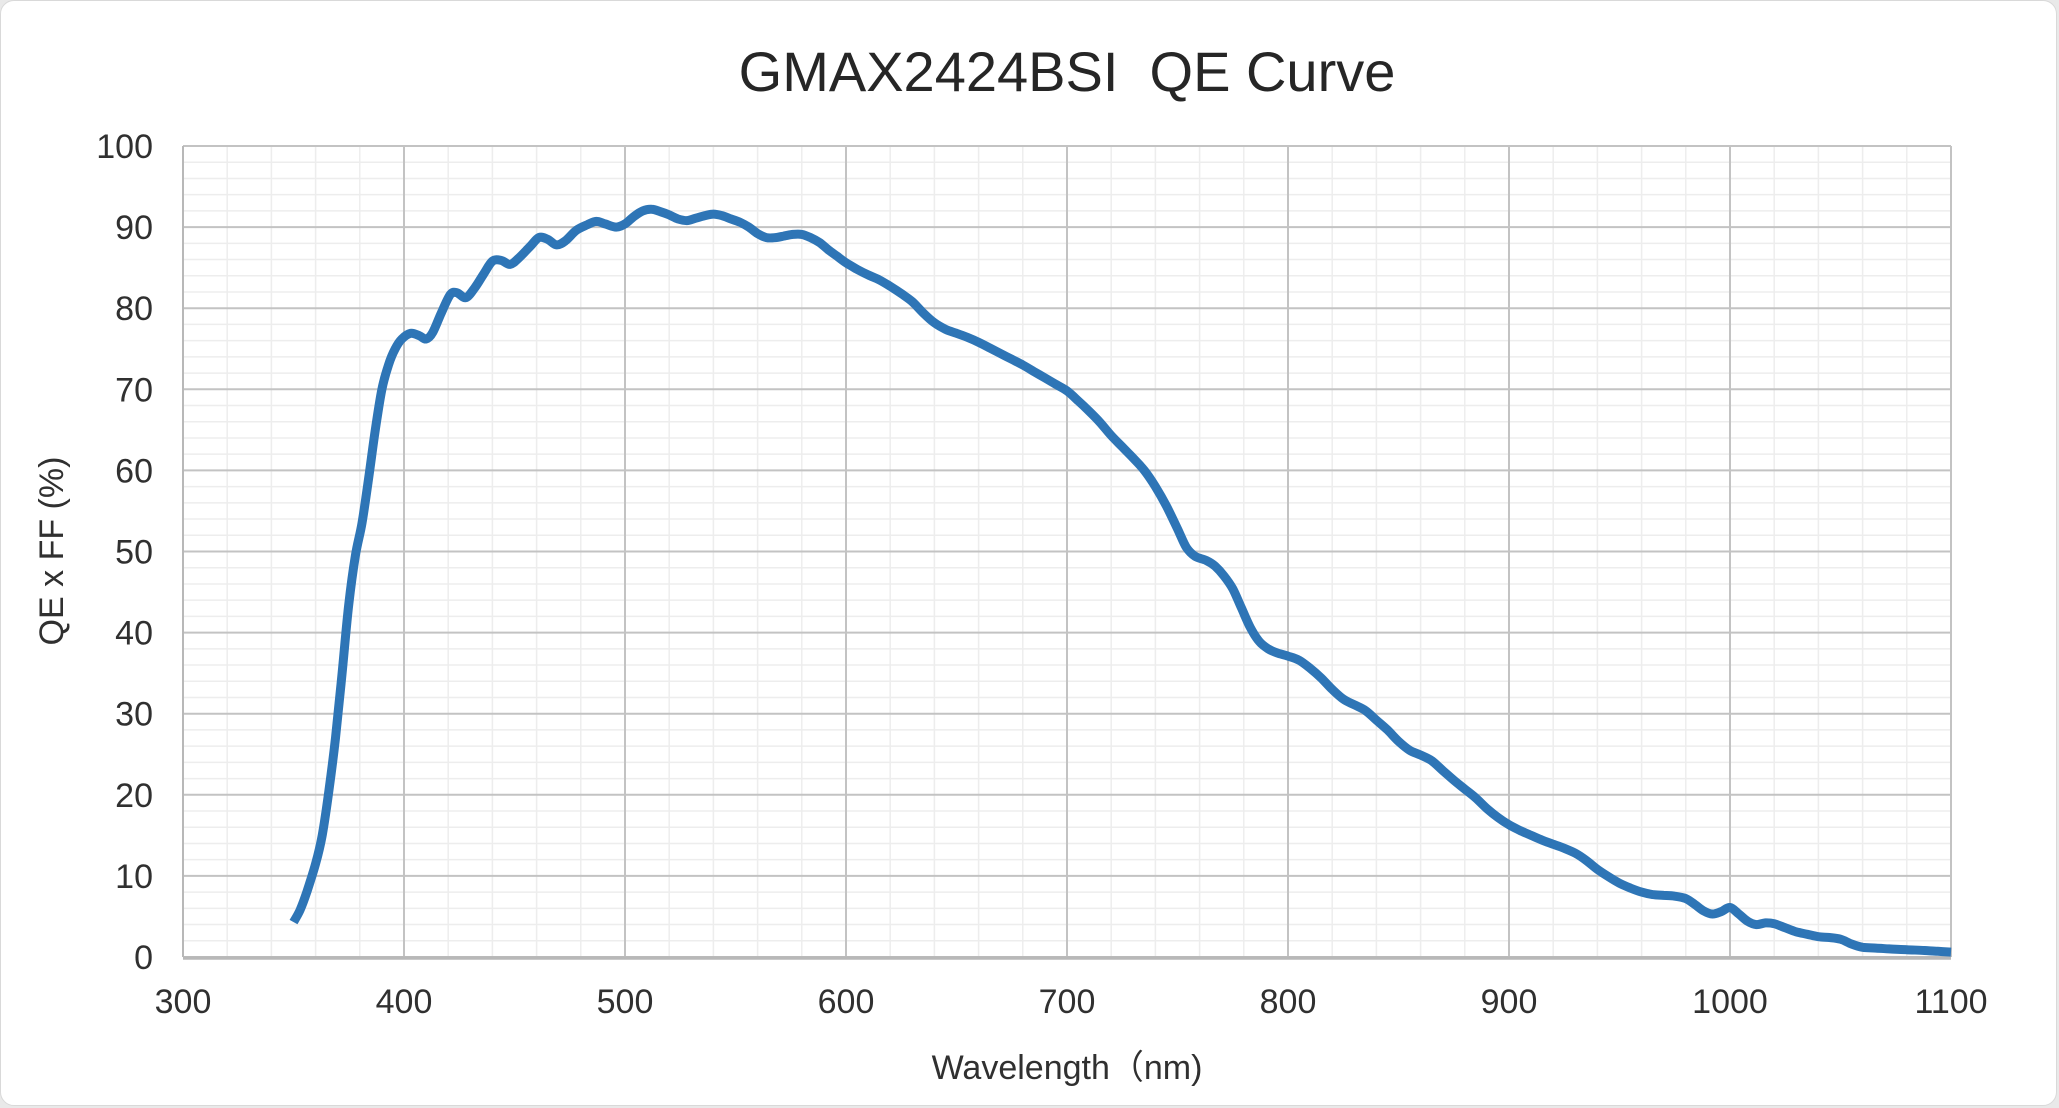 Image resolution: width=2059 pixels, height=1108 pixels. What do you see at coordinates (134, 553) in the screenshot?
I see `y-tick-label: 50` at bounding box center [134, 553].